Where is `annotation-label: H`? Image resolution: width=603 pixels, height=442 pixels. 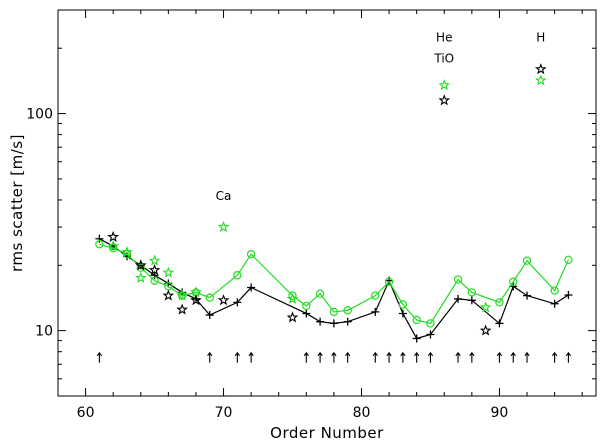
annotation-label: H is located at coordinates (540, 37).